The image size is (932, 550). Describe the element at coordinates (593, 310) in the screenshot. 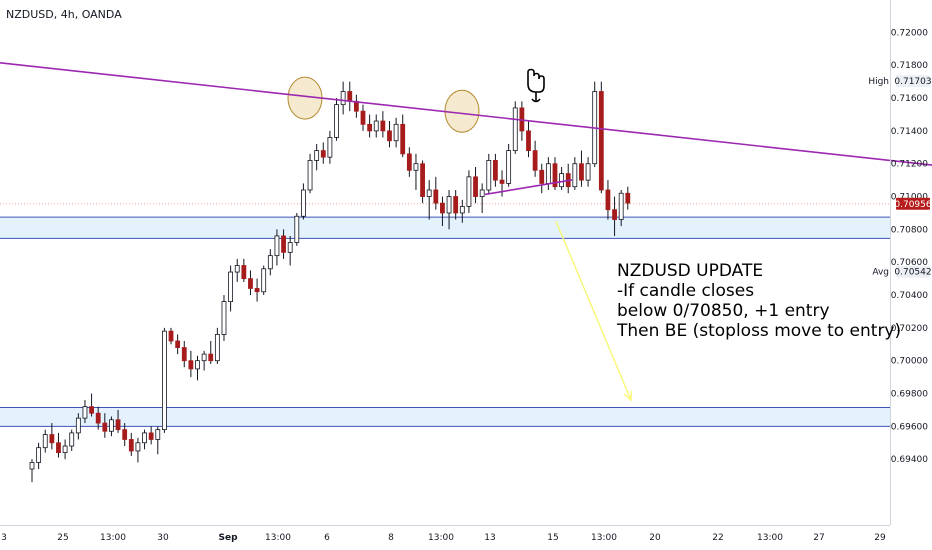

I see `projection-arrow-shaft` at that location.